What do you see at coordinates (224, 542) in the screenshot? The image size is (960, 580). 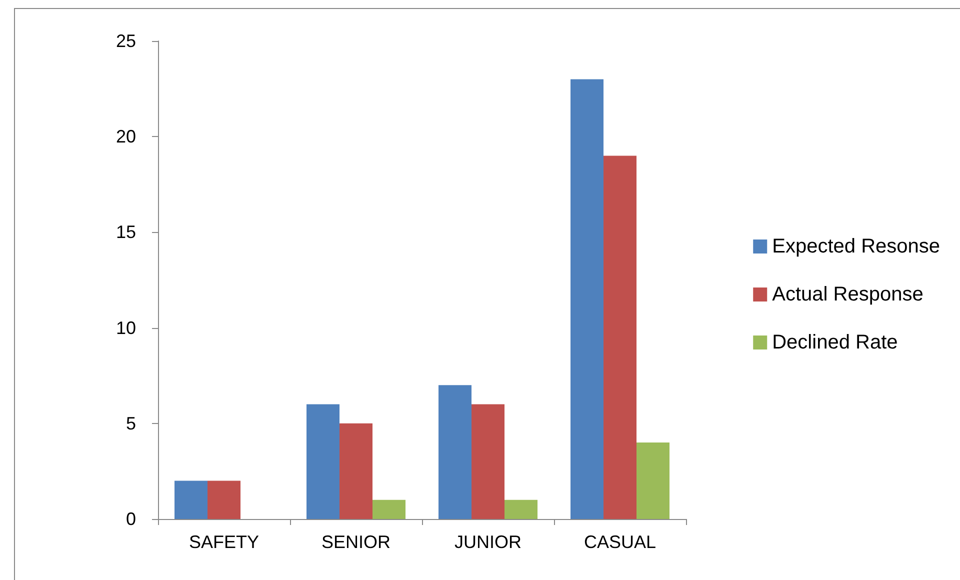 I see `x-tick-label: SAFETY` at bounding box center [224, 542].